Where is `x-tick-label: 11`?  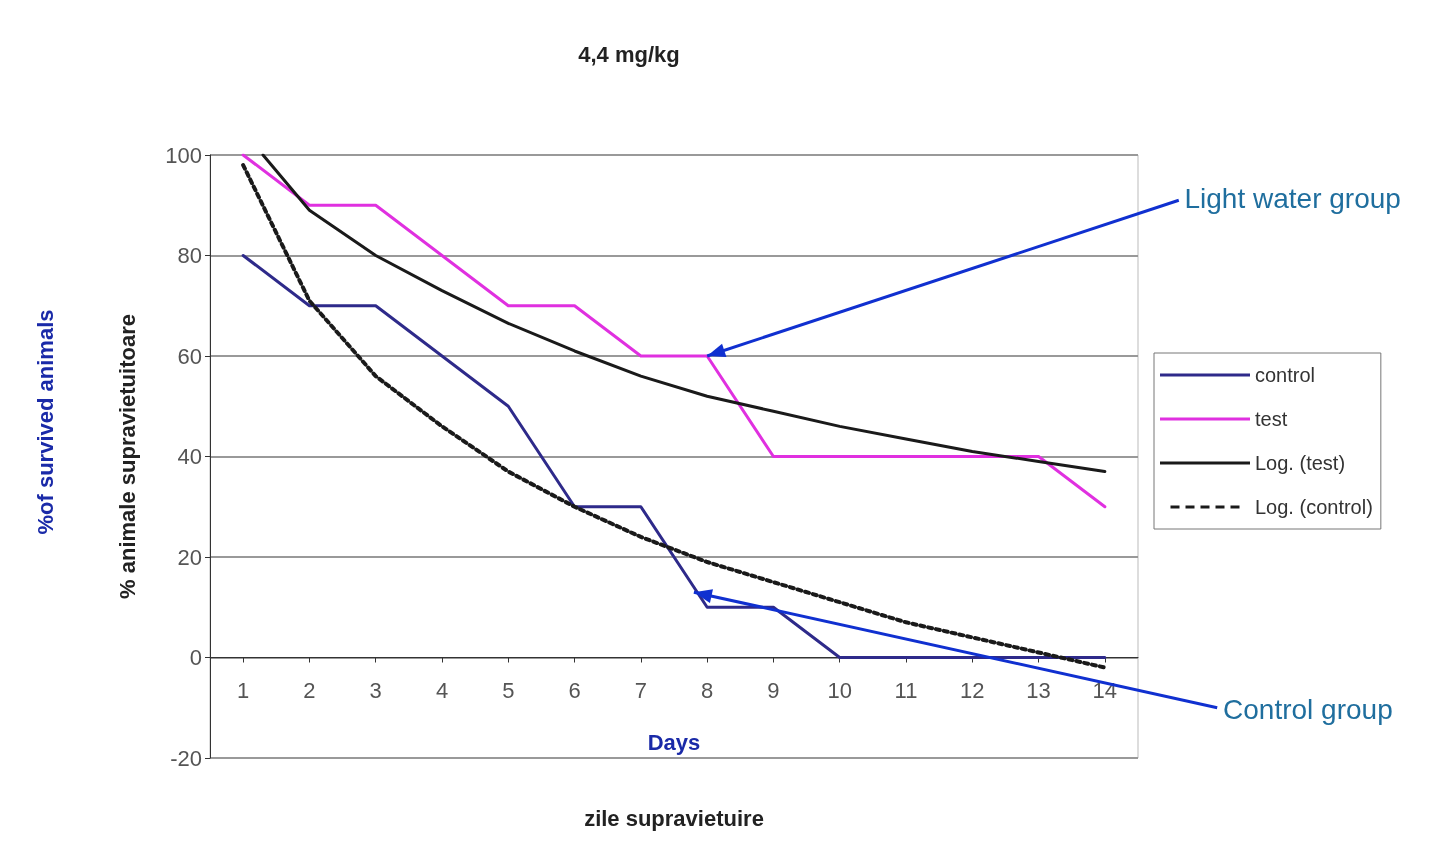
x-tick-label: 11 is located at coordinates (906, 690).